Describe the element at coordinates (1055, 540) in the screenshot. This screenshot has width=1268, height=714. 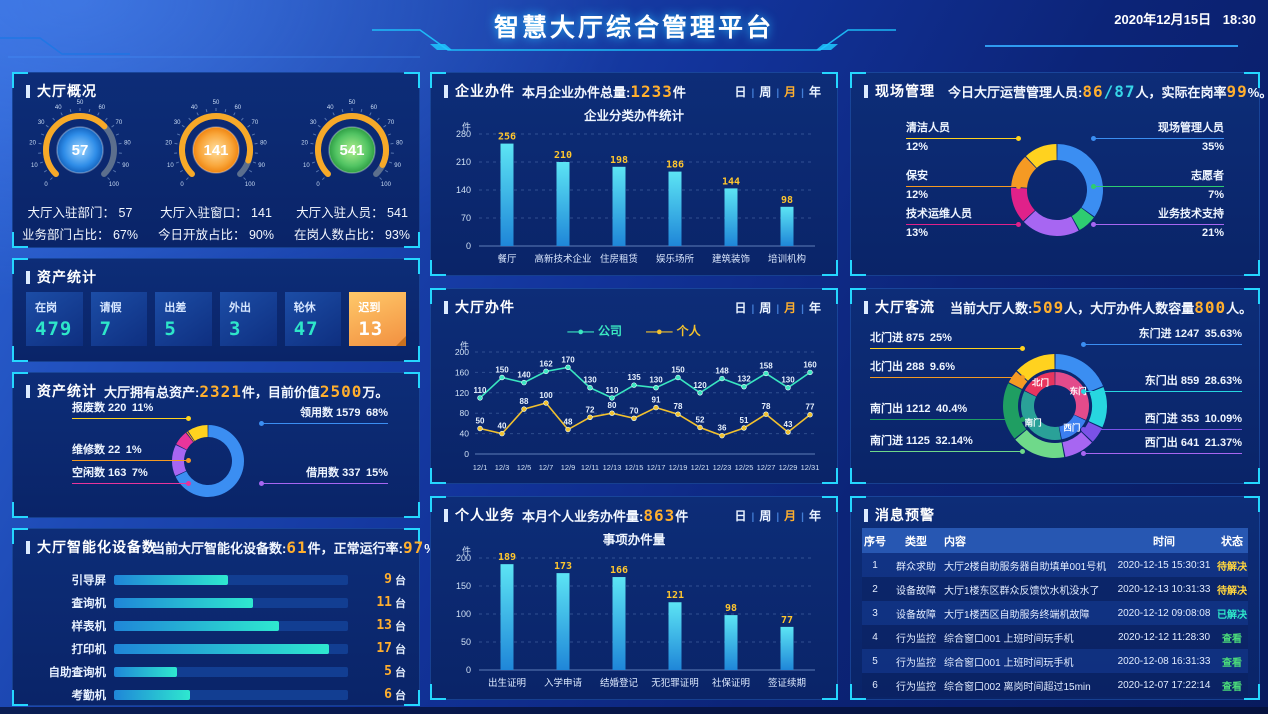
I see `table-header: 序号 类型 内容 时间 状态` at that location.